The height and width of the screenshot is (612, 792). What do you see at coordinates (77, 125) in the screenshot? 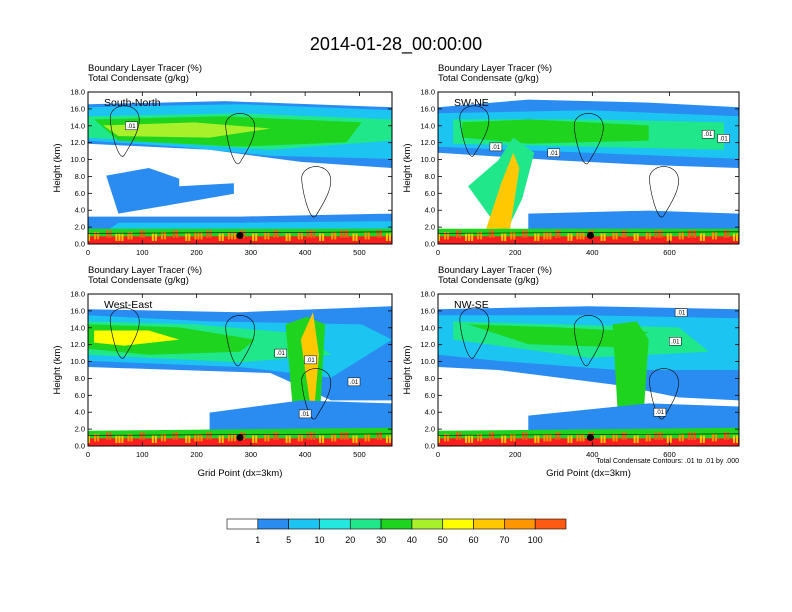
I see `y-tick-label: 14.0` at bounding box center [77, 125].